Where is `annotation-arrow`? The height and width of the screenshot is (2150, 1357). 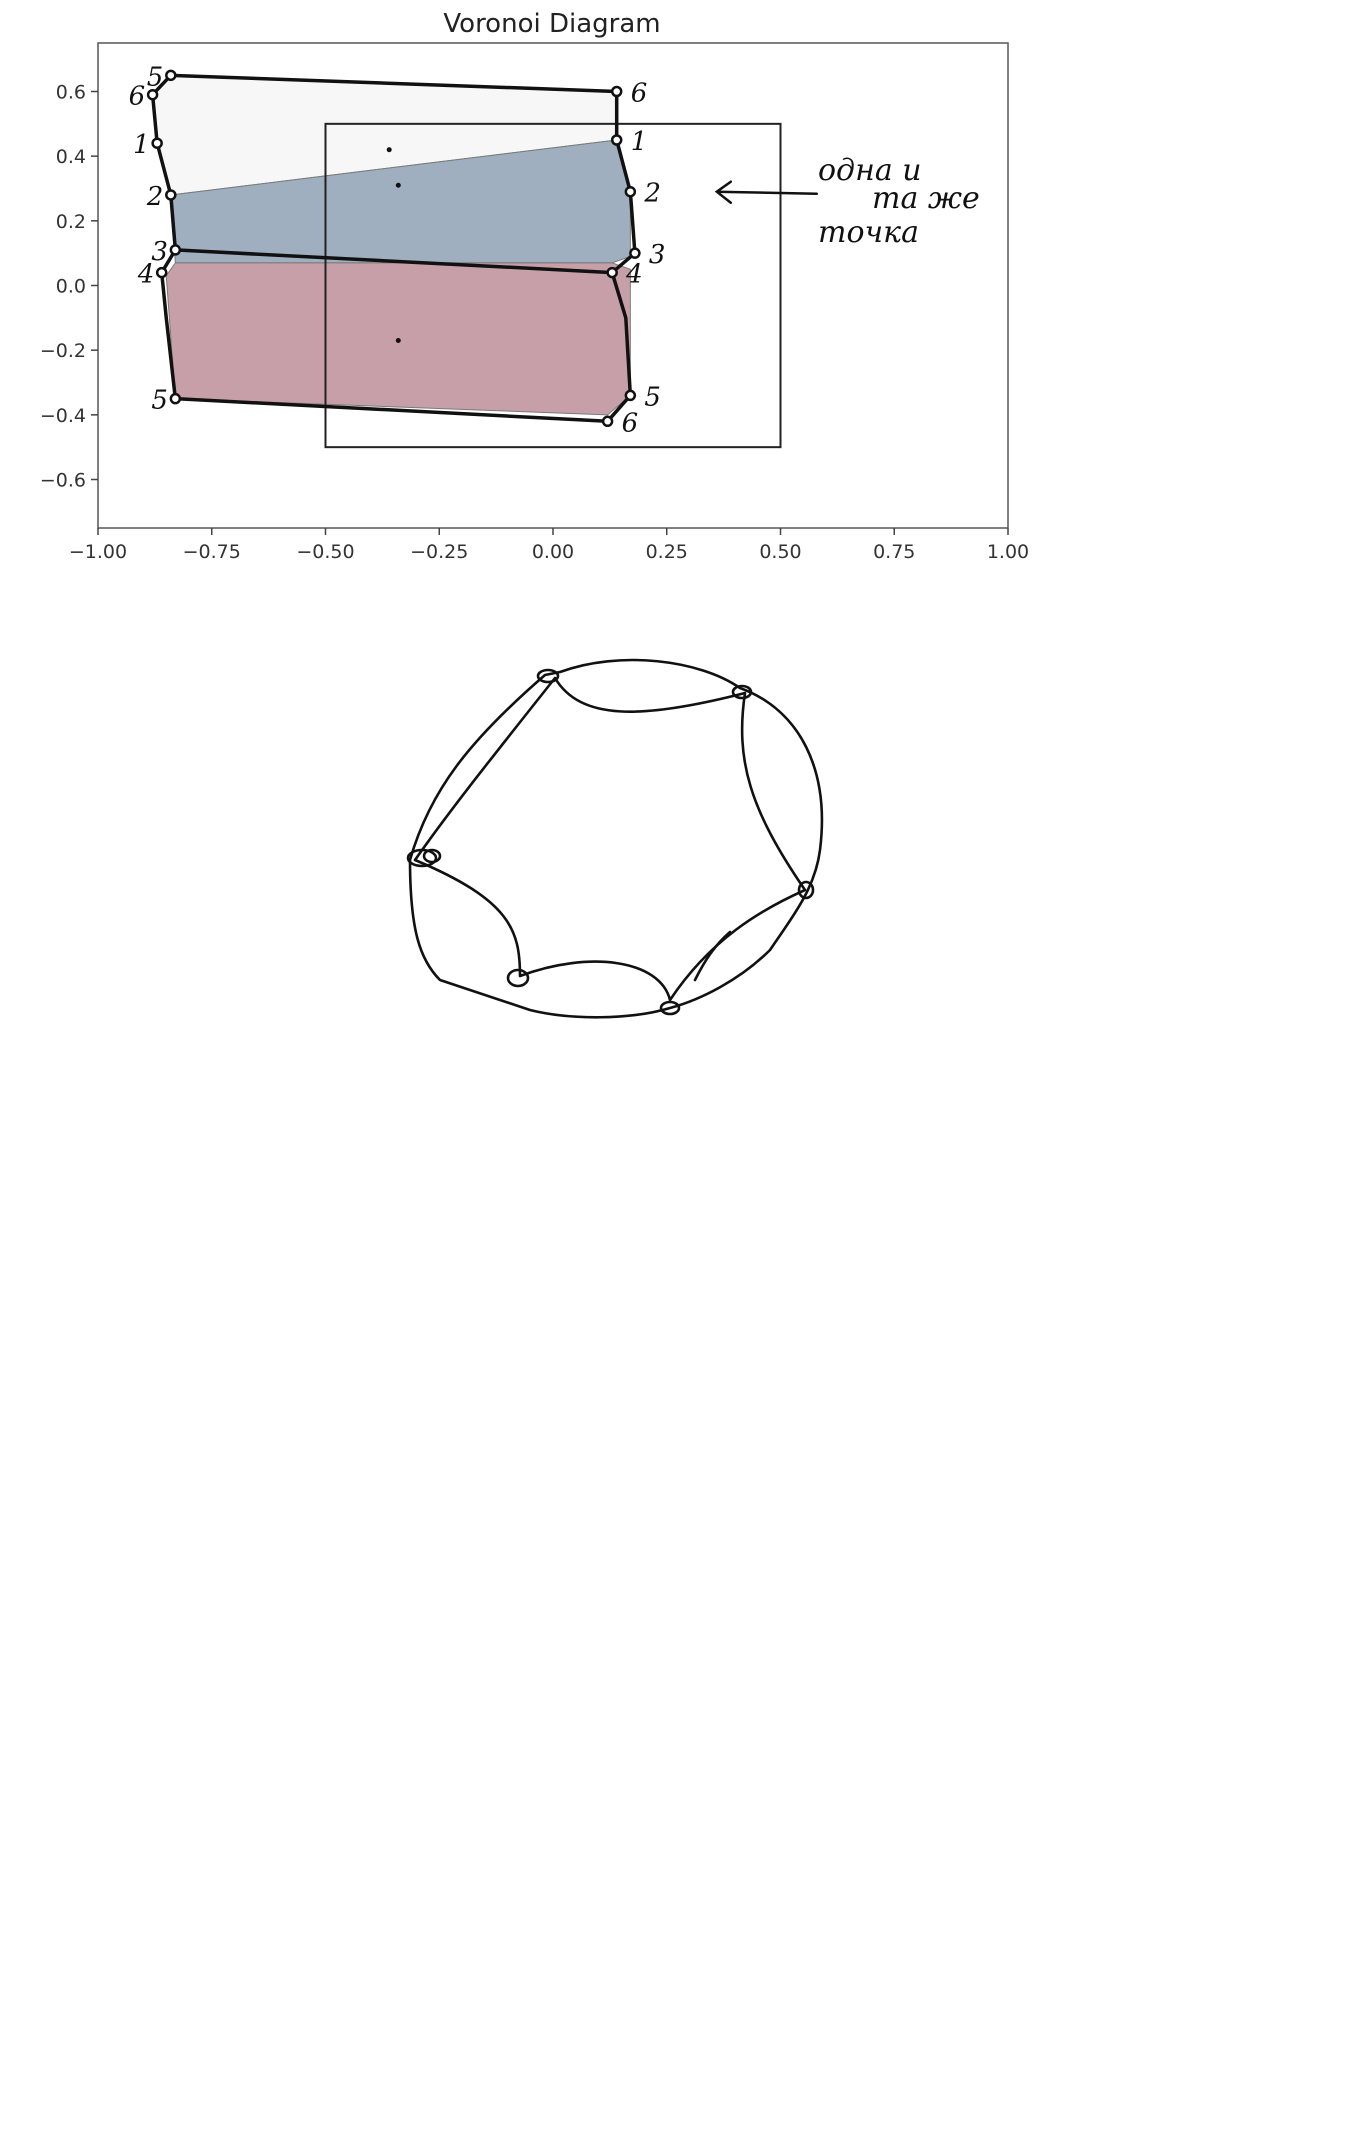 annotation-arrow is located at coordinates (766, 192).